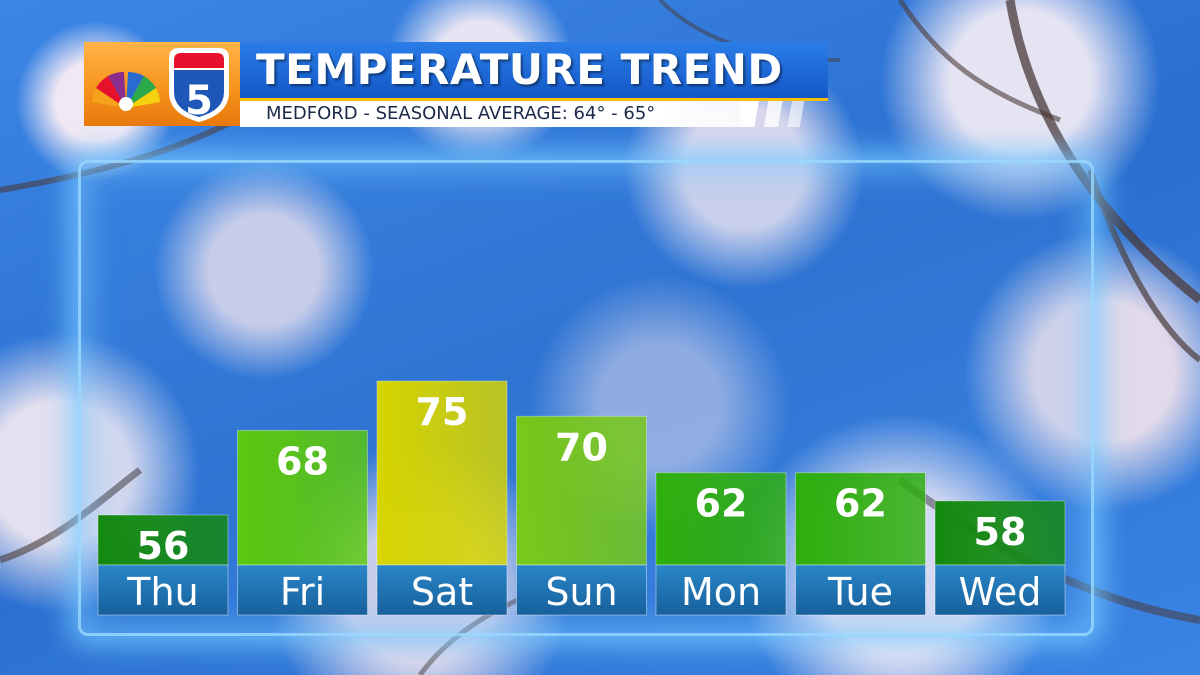  I want to click on bar-sat, so click(442, 473).